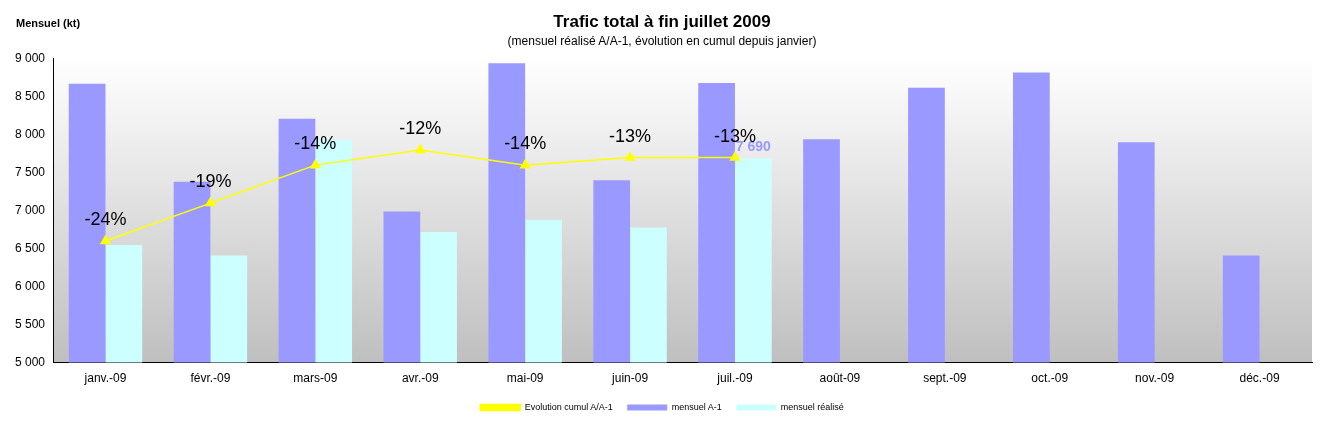 The image size is (1328, 430). Describe the element at coordinates (1259, 378) in the screenshot. I see `x-tick-label: déc.-09` at that location.